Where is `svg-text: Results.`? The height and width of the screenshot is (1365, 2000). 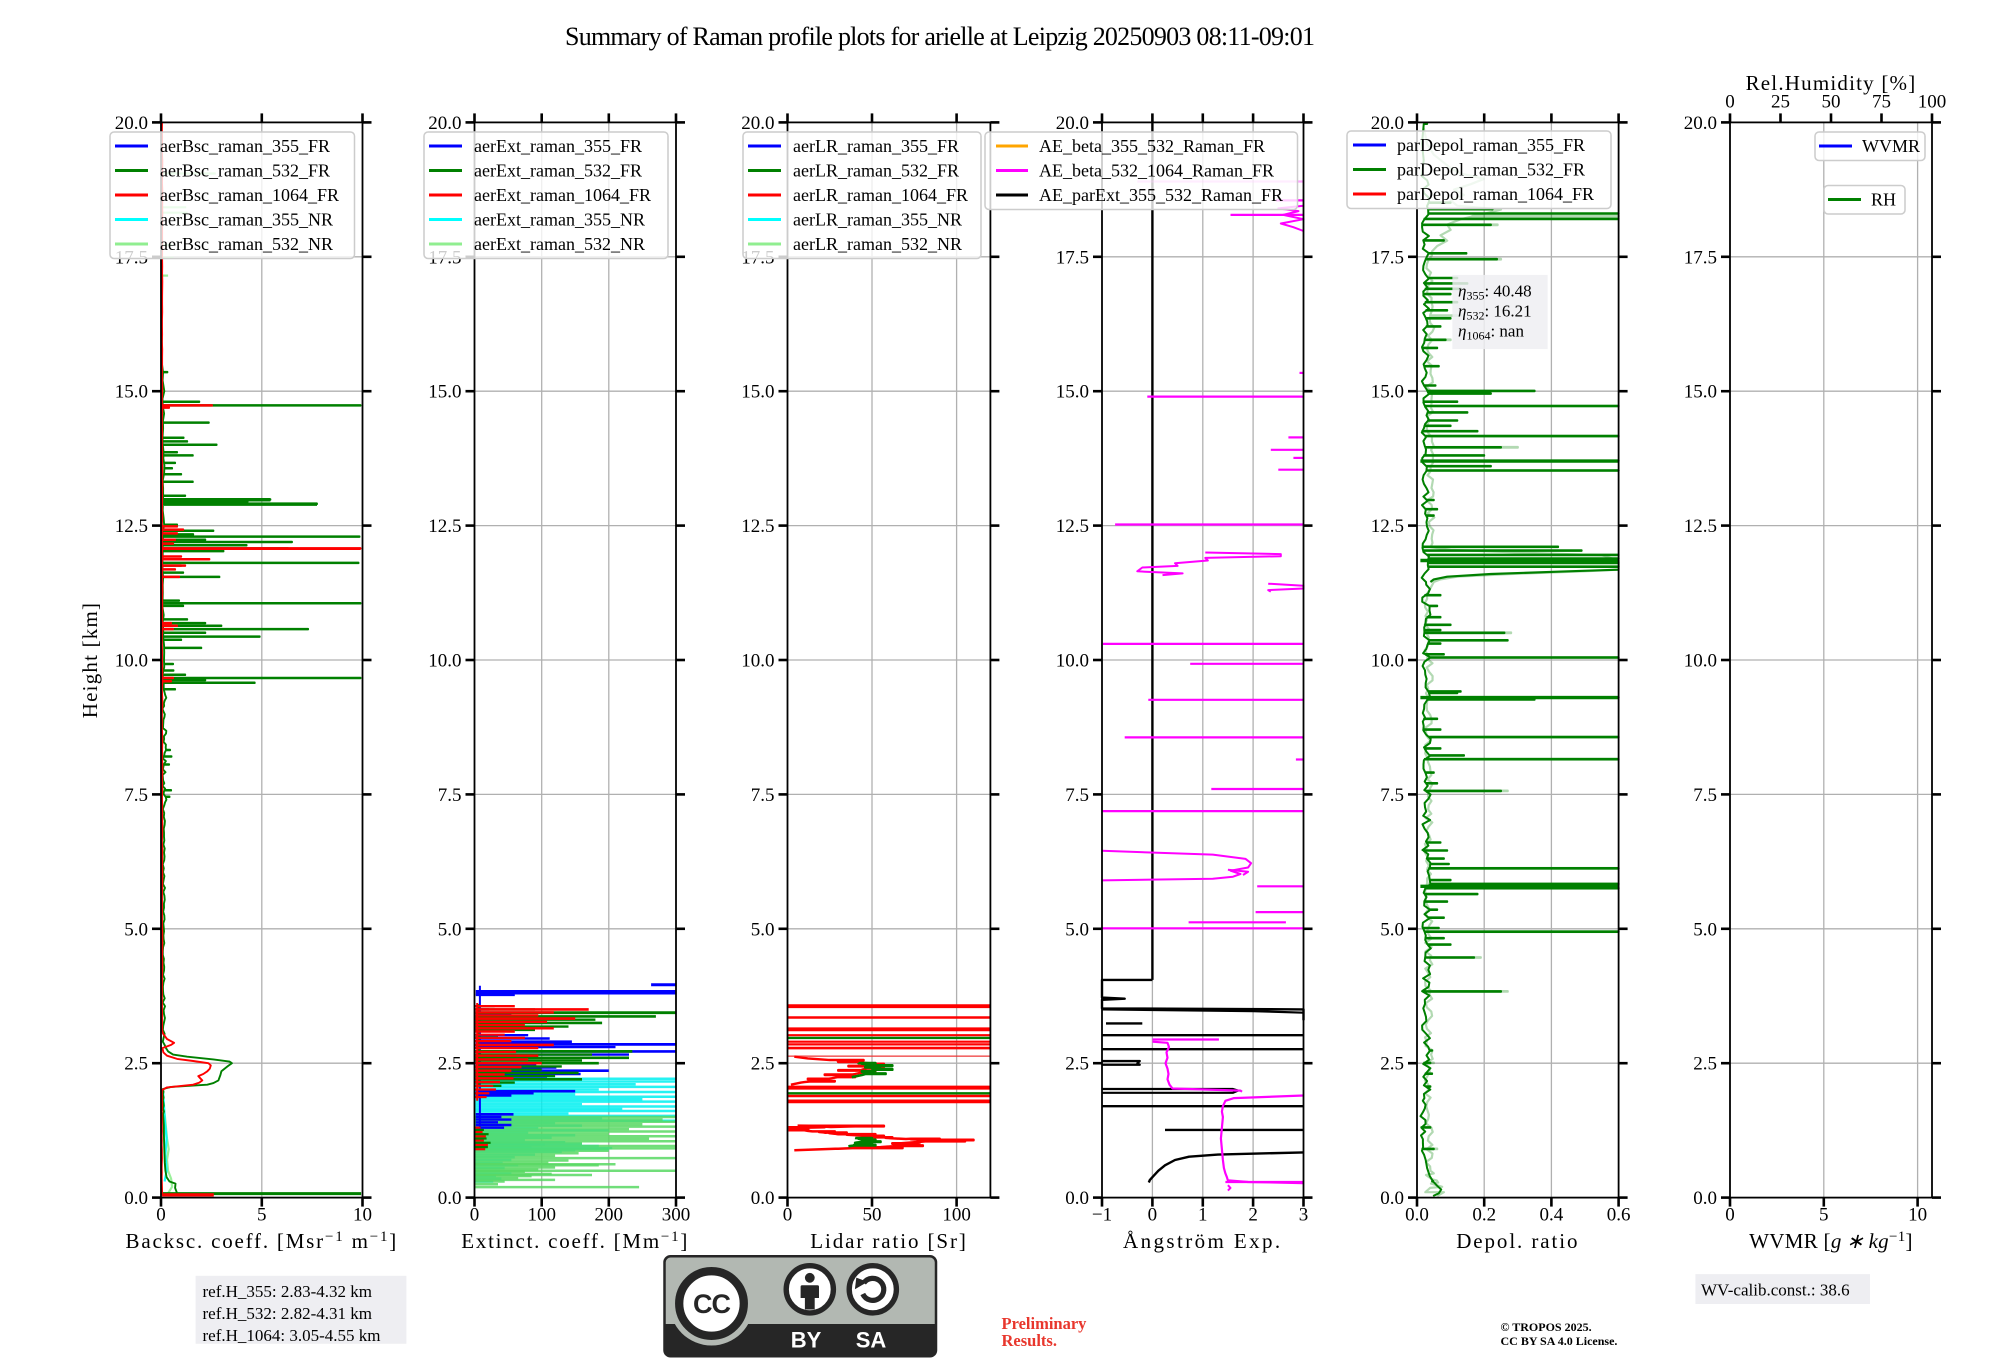
svg-text: Results. is located at coordinates (1029, 1340).